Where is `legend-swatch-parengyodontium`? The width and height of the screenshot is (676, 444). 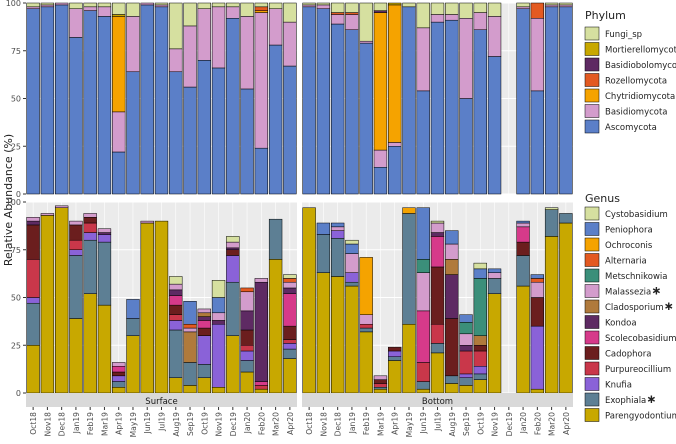
legend-swatch-parengyodontium is located at coordinates (592, 415).